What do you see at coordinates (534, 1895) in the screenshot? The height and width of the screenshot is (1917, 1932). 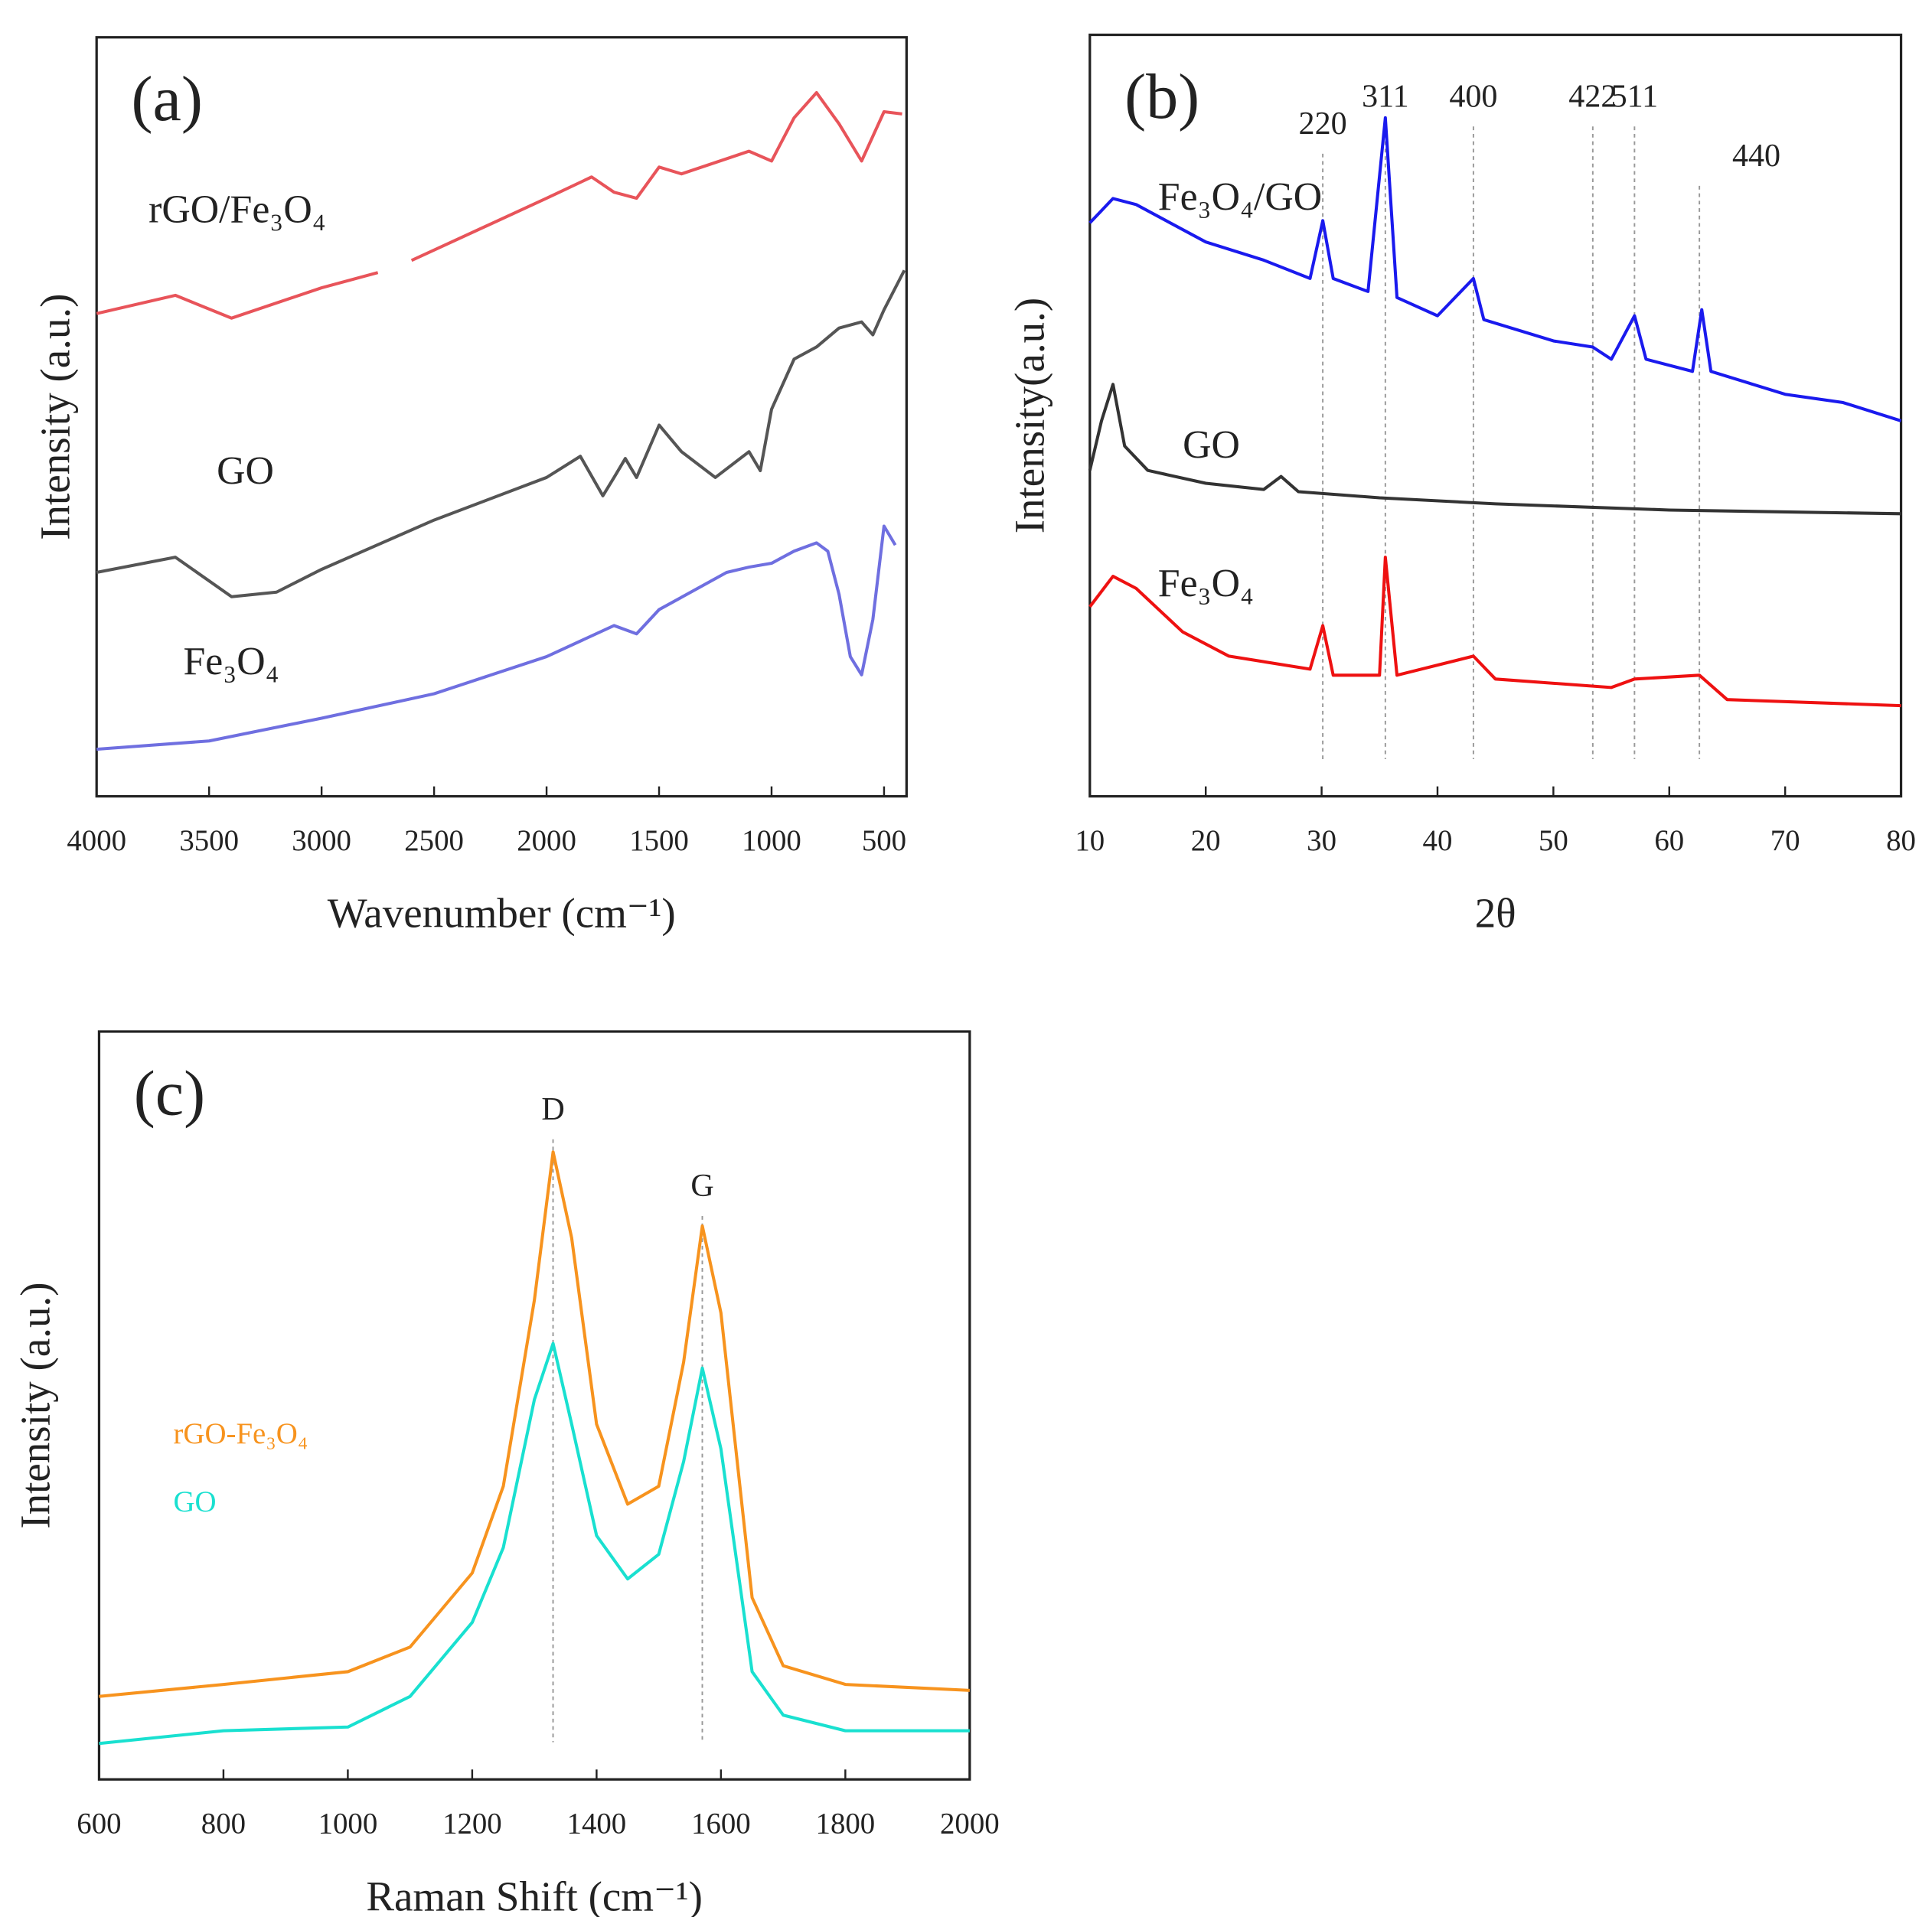 I see `x-axis-label: Raman Shift (cm⁻¹)` at bounding box center [534, 1895].